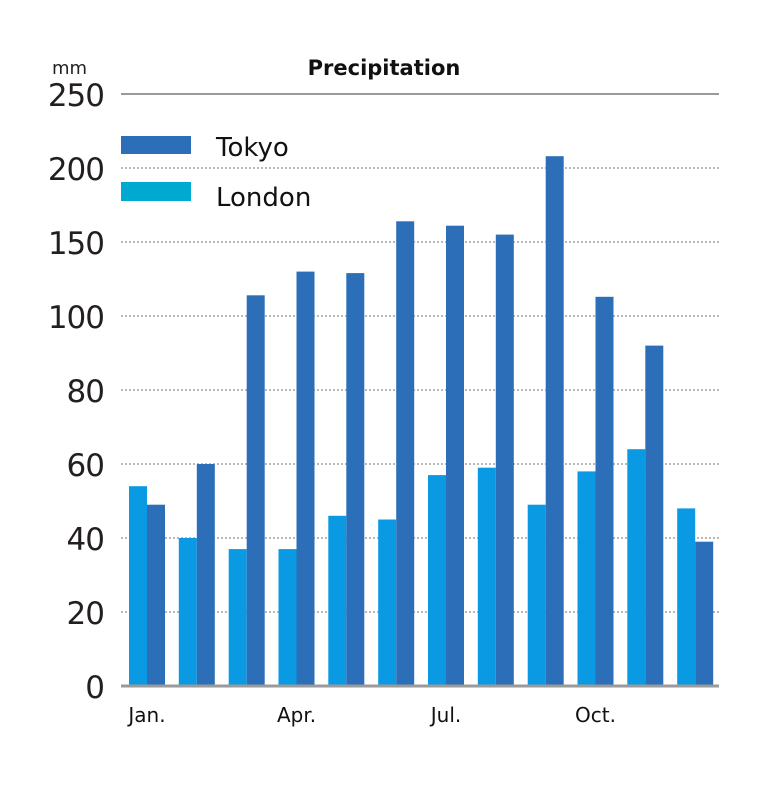  What do you see at coordinates (94, 688) in the screenshot?
I see `y-tick-label: 0` at bounding box center [94, 688].